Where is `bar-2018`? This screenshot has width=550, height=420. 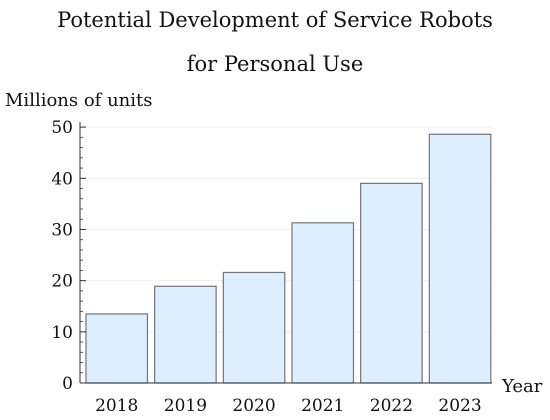
bar-2018 is located at coordinates (117, 348).